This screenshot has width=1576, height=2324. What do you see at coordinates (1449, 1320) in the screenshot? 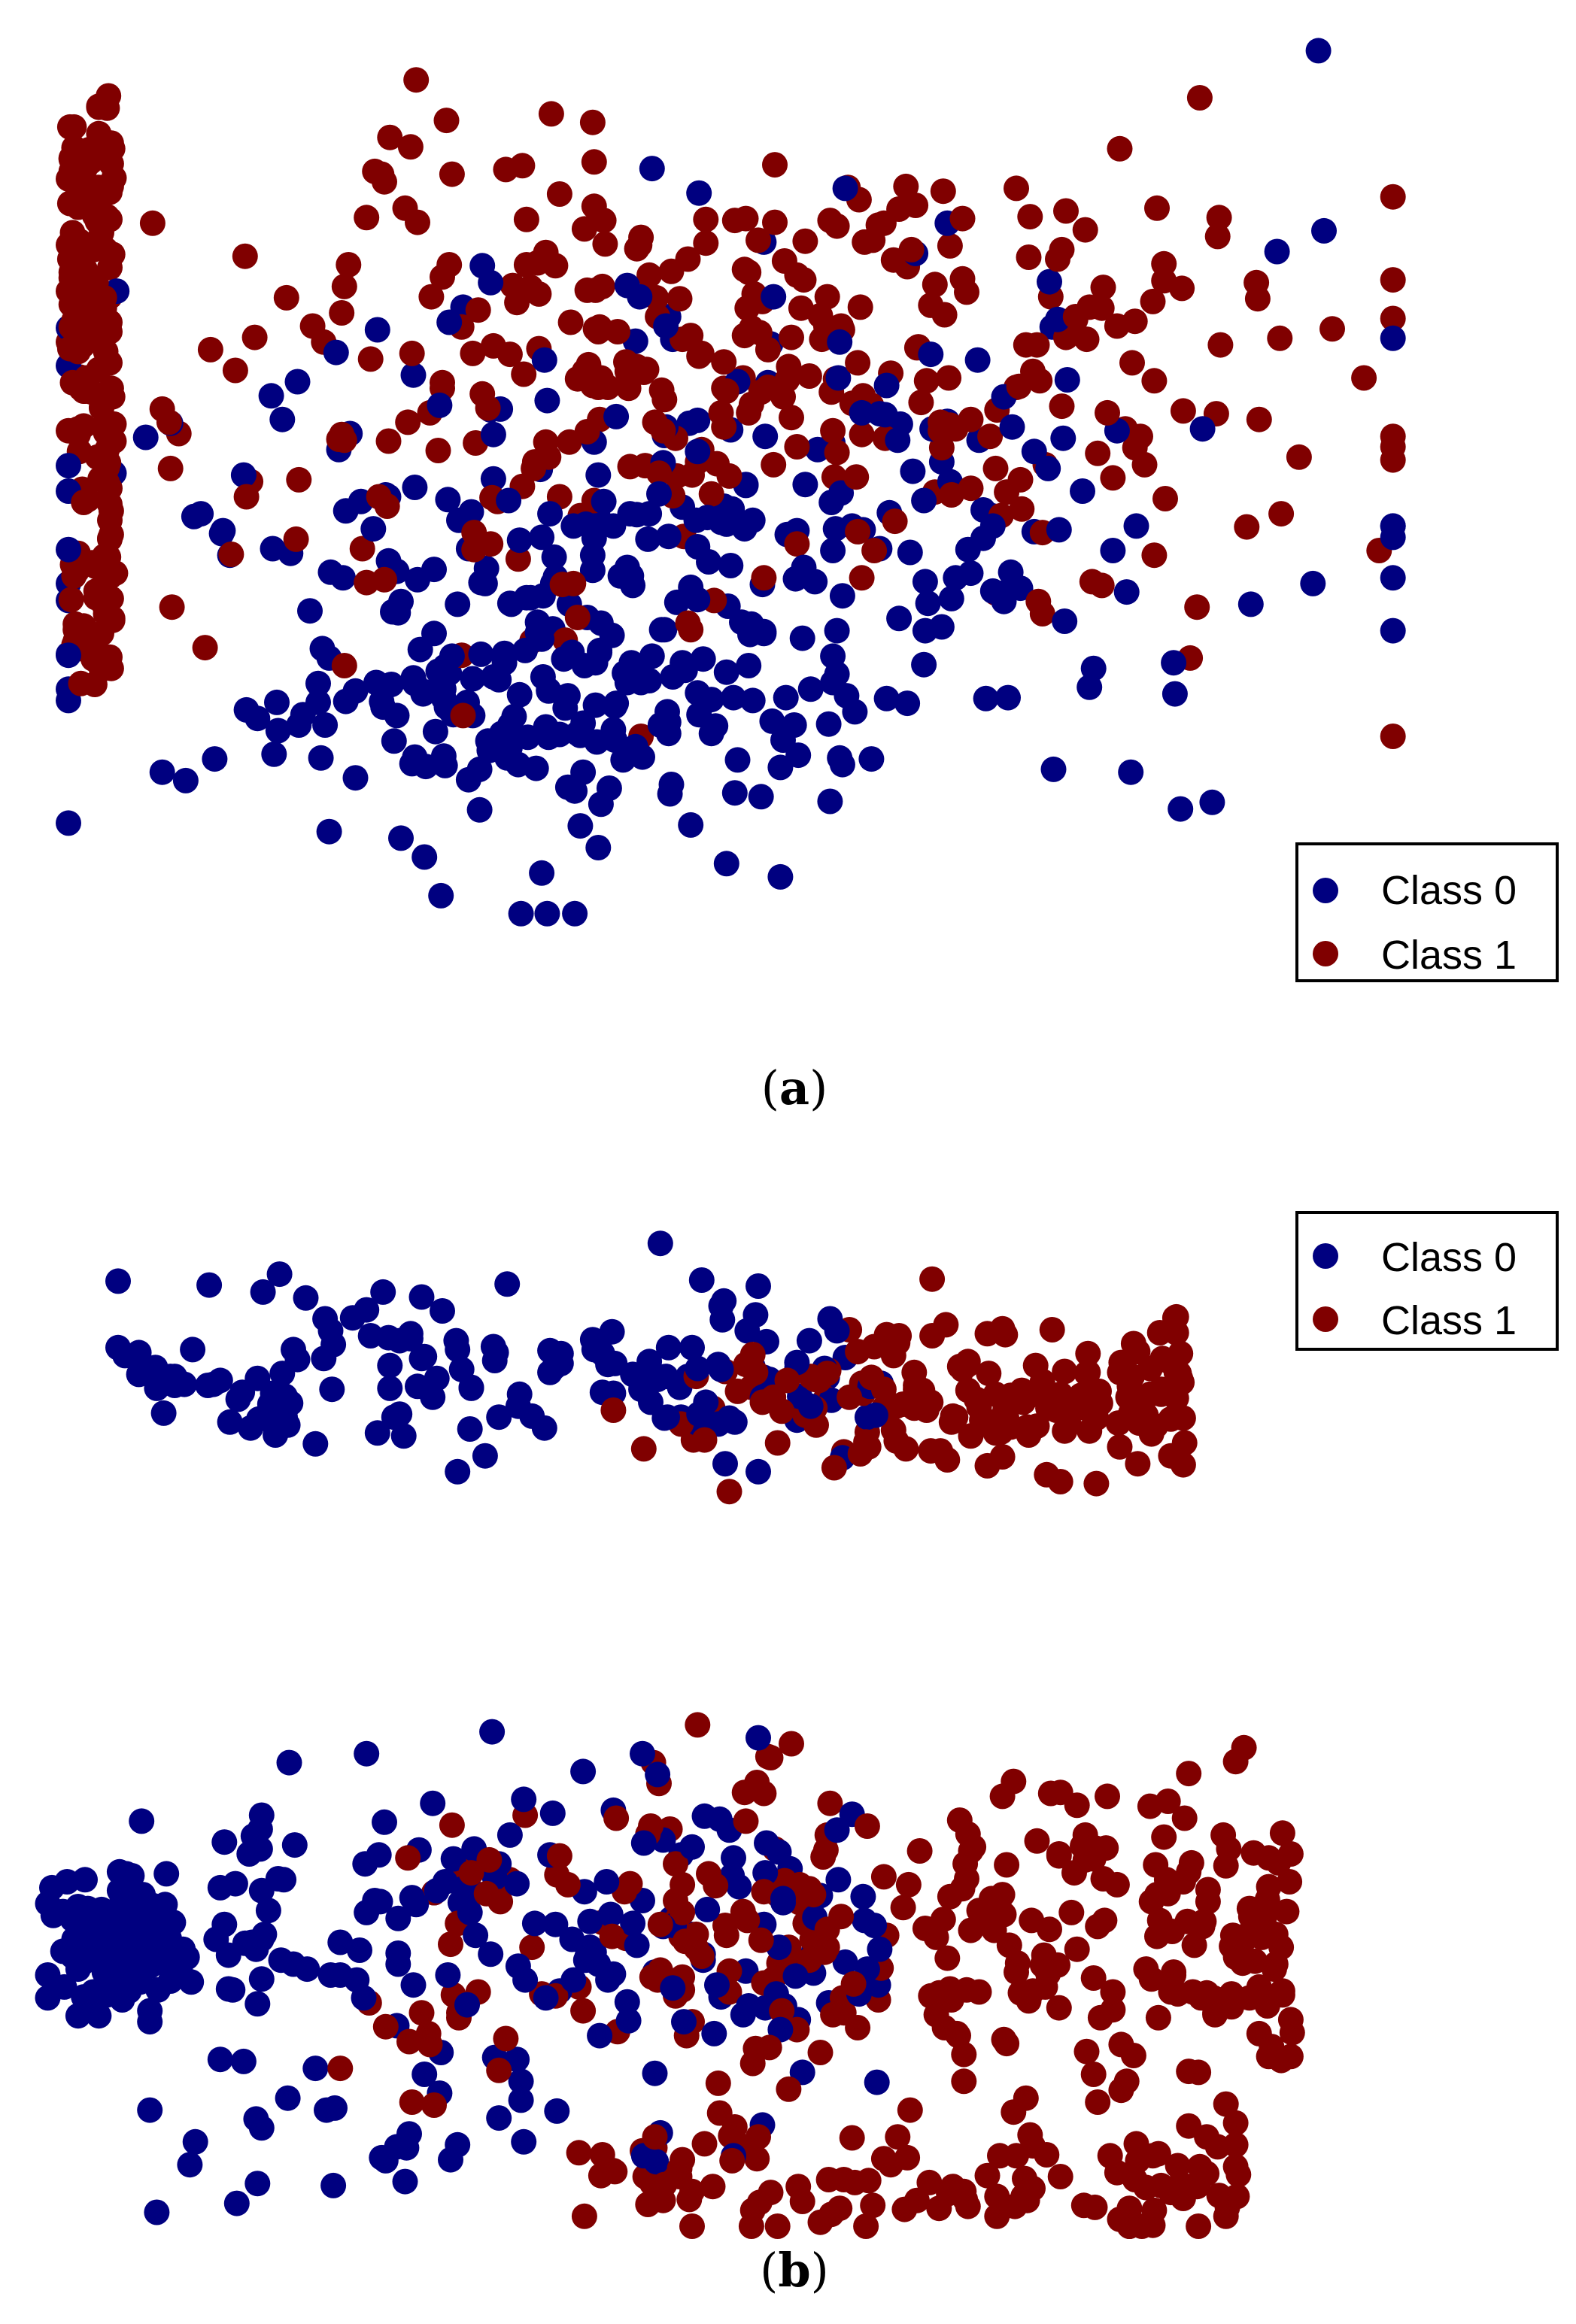
I see `legend-label-class-1-b: Class 1` at bounding box center [1449, 1320].